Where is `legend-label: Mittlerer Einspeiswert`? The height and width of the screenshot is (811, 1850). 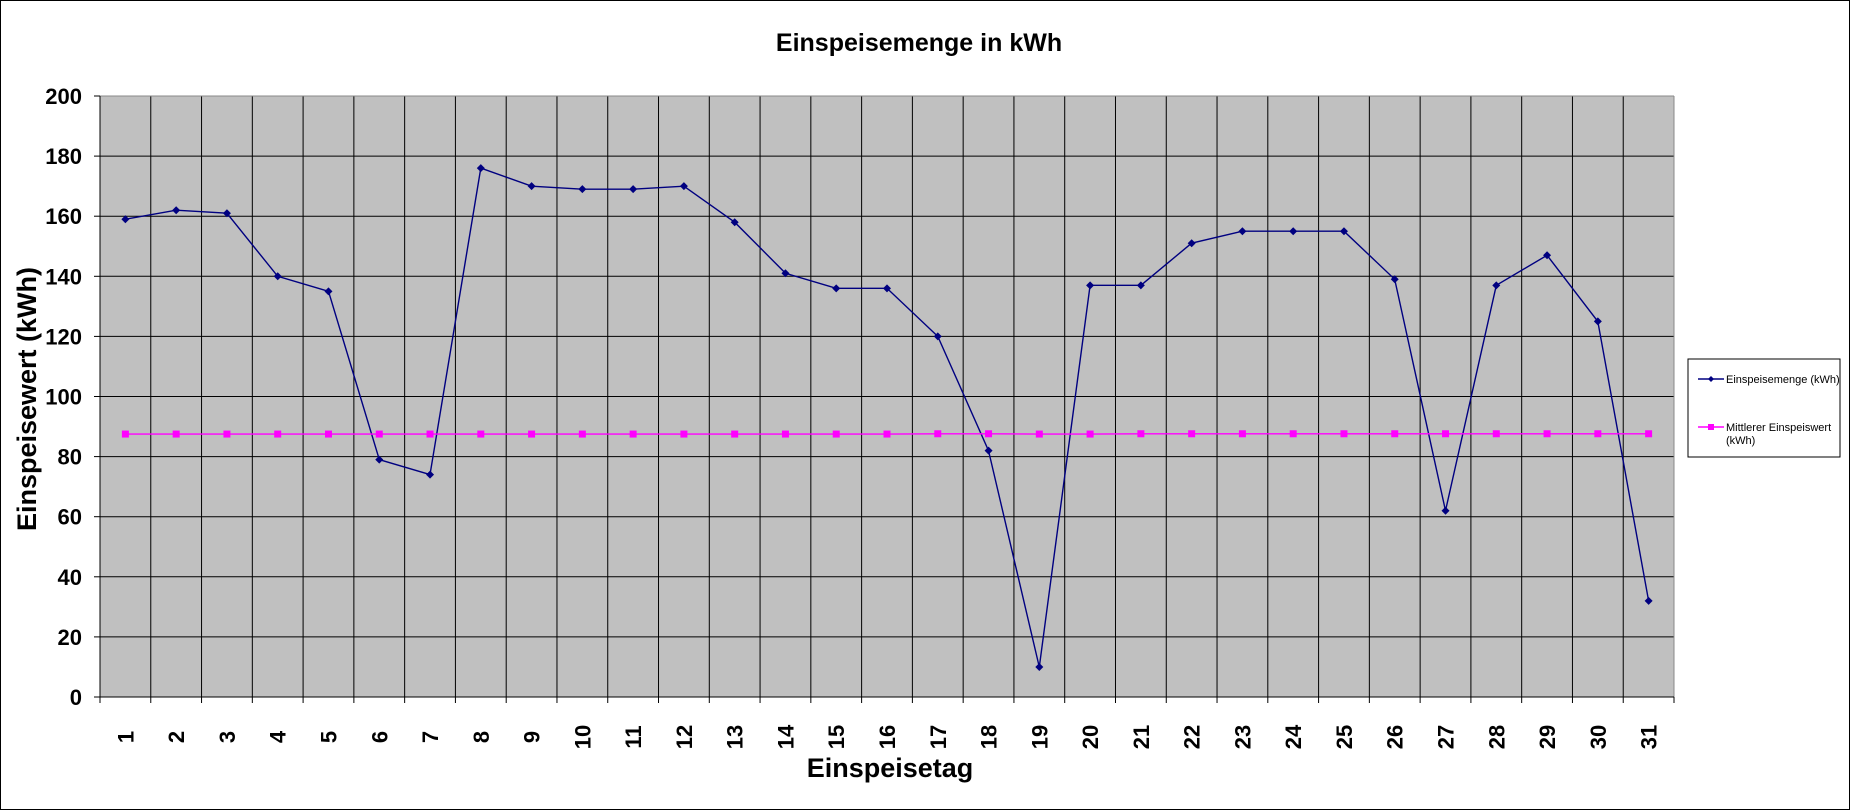
legend-label: Mittlerer Einspeiswert is located at coordinates (1778, 428).